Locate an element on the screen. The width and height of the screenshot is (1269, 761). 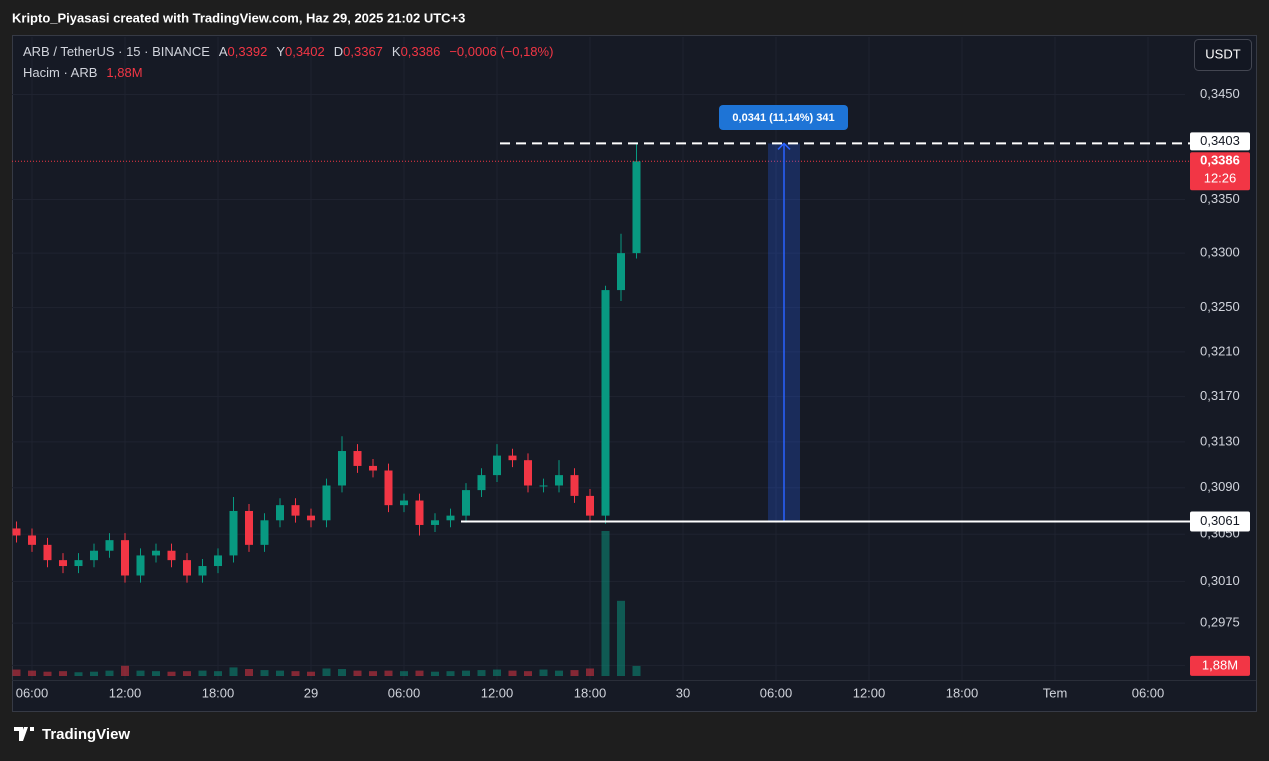
change: −0,0006 (−0,18%) is located at coordinates (501, 51).